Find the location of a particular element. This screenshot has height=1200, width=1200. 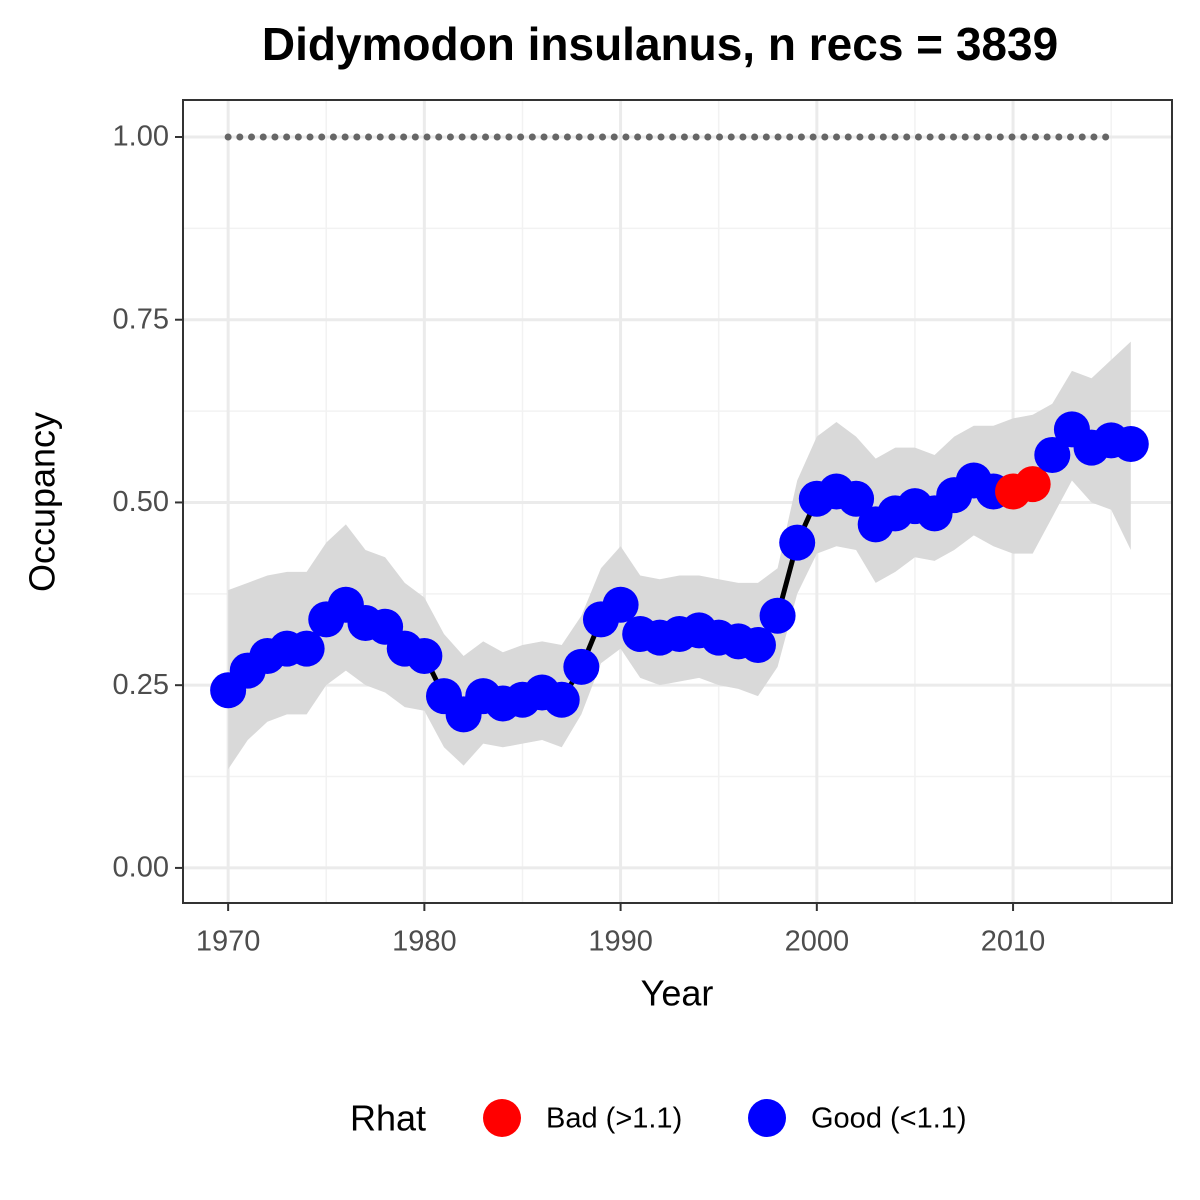

legend-label: Bad (>1.1) is located at coordinates (614, 1119).